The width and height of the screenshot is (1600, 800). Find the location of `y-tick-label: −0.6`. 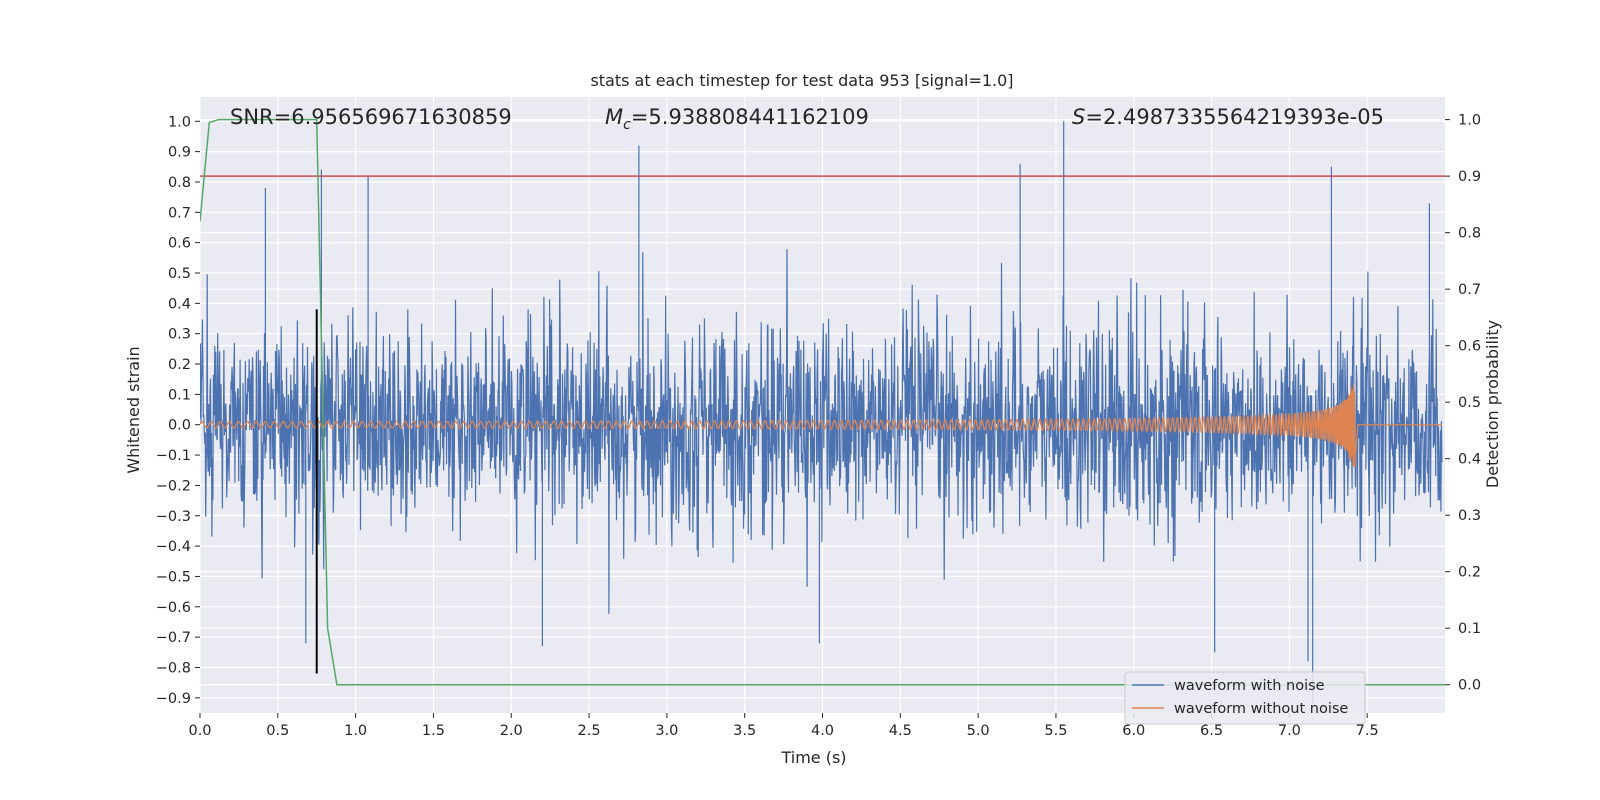

y-tick-label: −0.6 is located at coordinates (173, 608).